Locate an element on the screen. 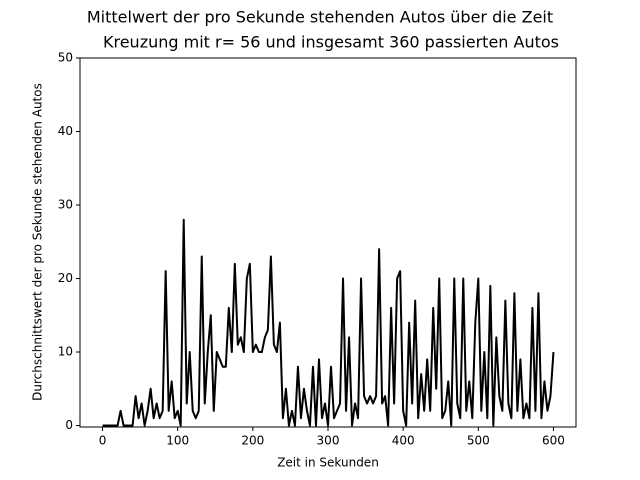  x-tick-label: 200 is located at coordinates (252, 441).